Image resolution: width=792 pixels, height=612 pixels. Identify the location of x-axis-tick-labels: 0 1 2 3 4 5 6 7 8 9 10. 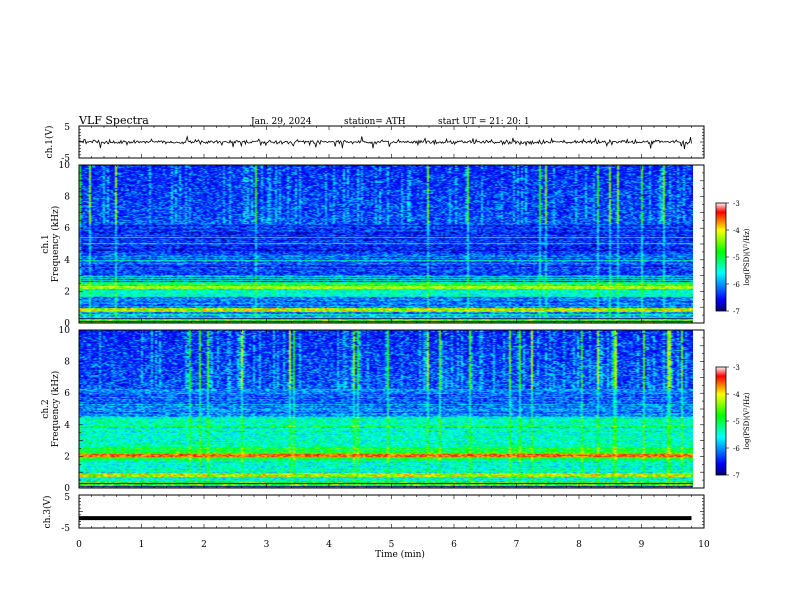
(393, 545).